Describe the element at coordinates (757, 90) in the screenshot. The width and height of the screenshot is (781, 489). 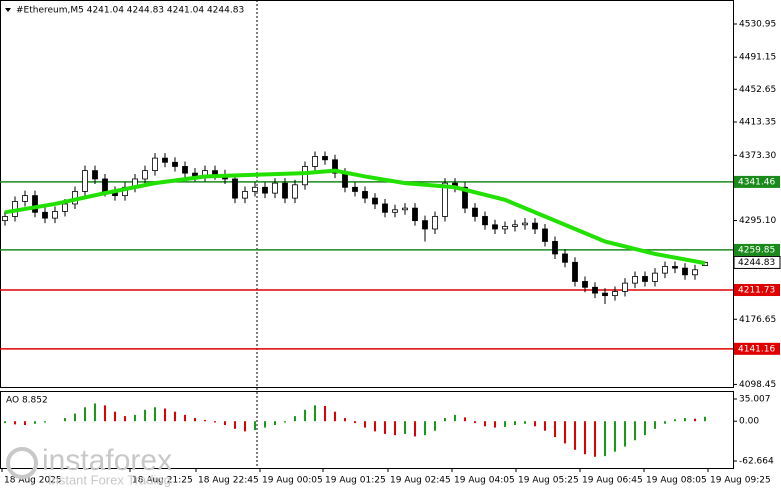
I see `y-tick-label: 4452.65` at that location.